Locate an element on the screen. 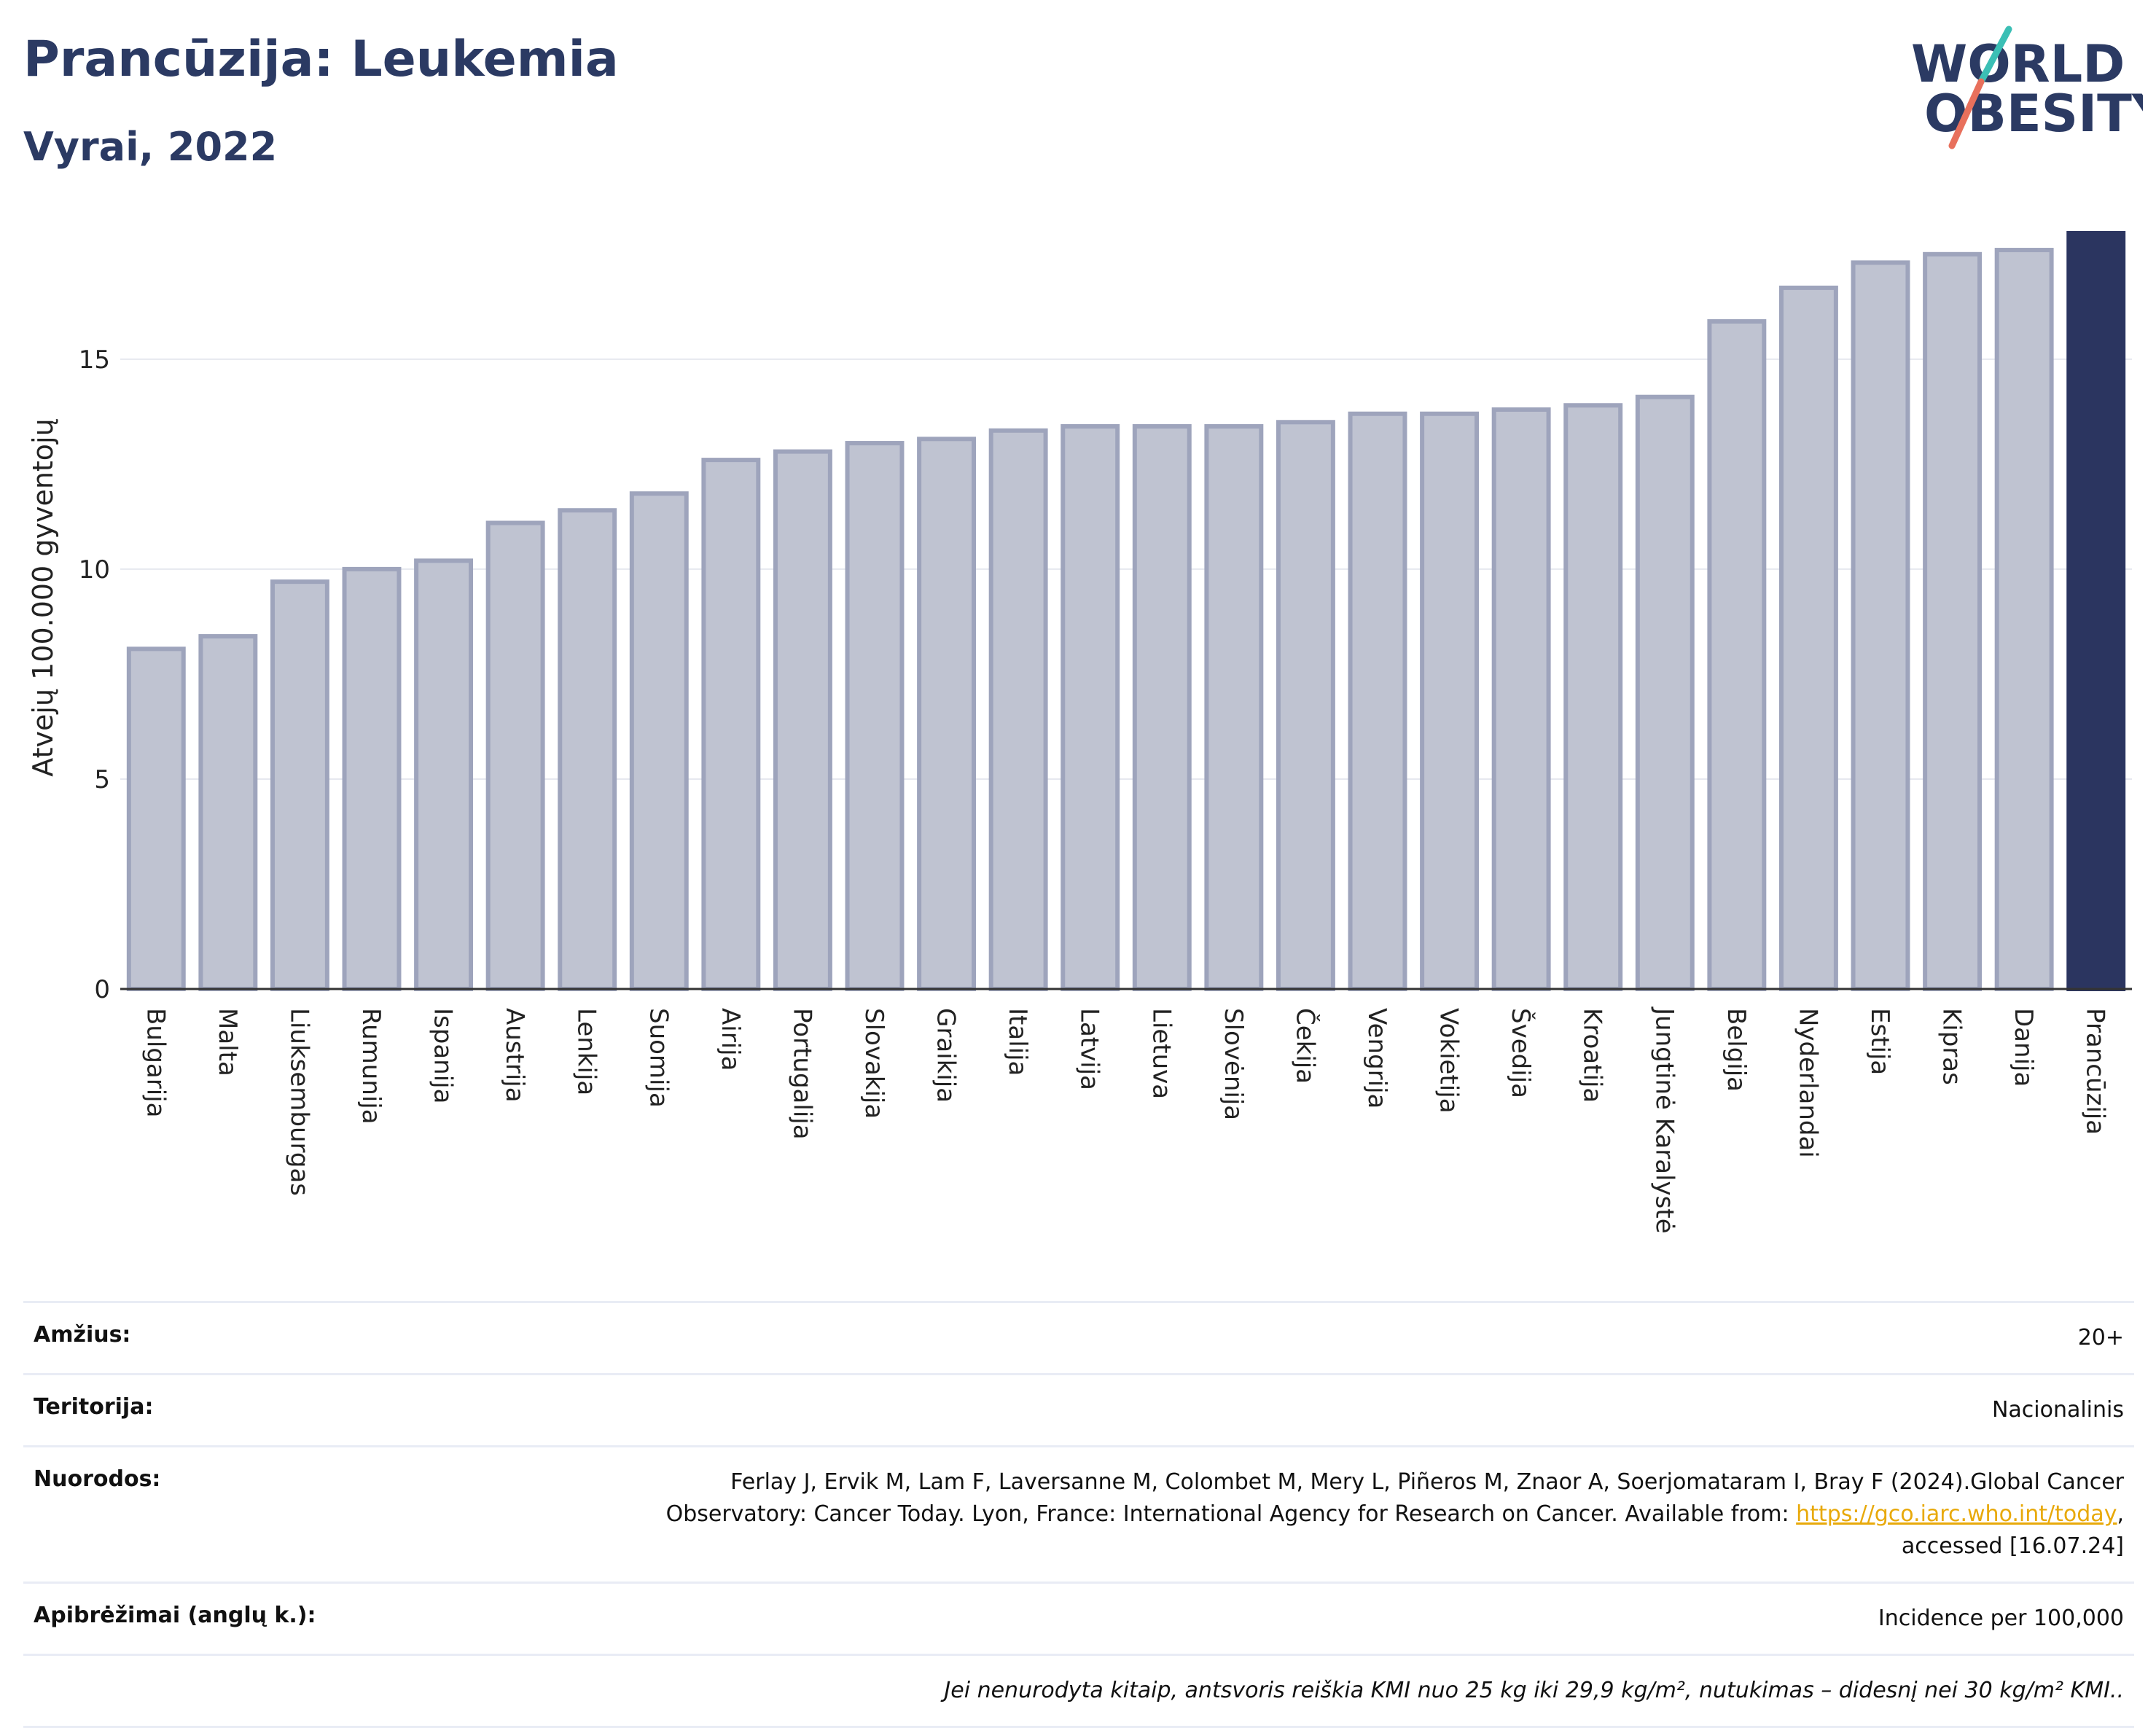 The image size is (2156, 1728). x-tick-label: Čekija is located at coordinates (1305, 1046).